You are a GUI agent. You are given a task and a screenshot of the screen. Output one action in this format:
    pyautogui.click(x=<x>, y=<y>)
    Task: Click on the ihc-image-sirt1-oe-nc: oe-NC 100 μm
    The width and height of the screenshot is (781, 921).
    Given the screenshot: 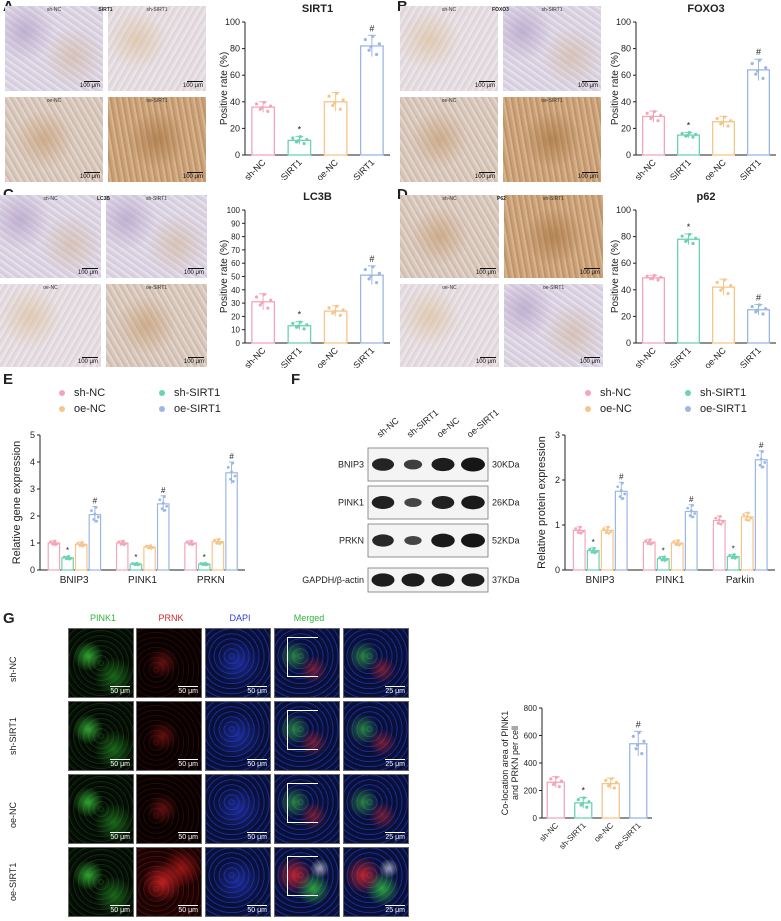 What is the action you would take?
    pyautogui.click(x=54, y=139)
    